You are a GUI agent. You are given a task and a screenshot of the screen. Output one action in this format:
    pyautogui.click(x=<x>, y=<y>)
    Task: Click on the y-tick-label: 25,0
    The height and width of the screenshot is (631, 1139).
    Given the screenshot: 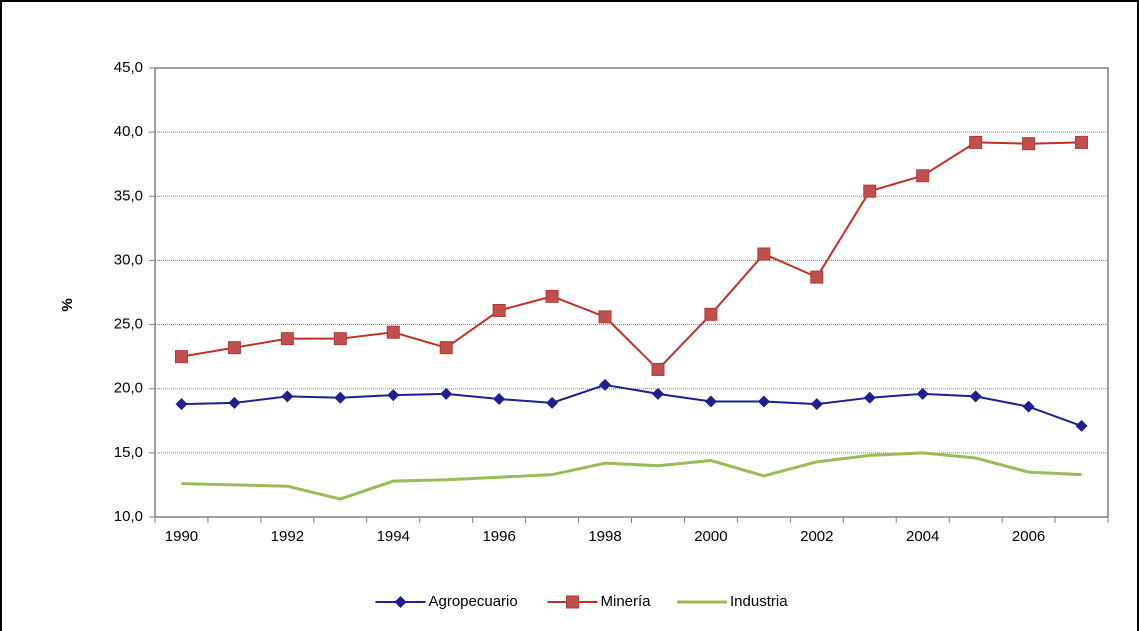 What is the action you would take?
    pyautogui.click(x=128, y=324)
    